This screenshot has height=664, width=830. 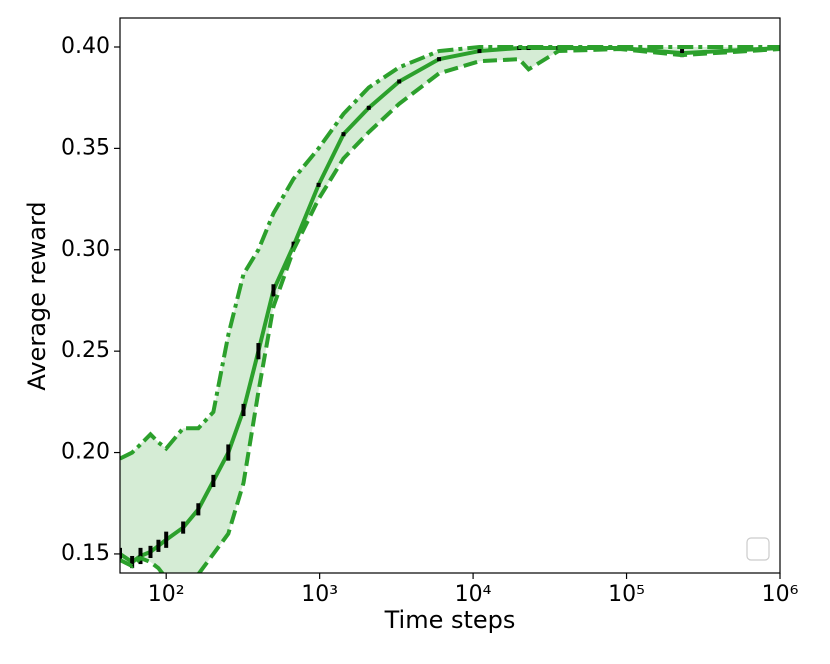 I want to click on y-tick-label: 0.15, so click(x=85, y=553).